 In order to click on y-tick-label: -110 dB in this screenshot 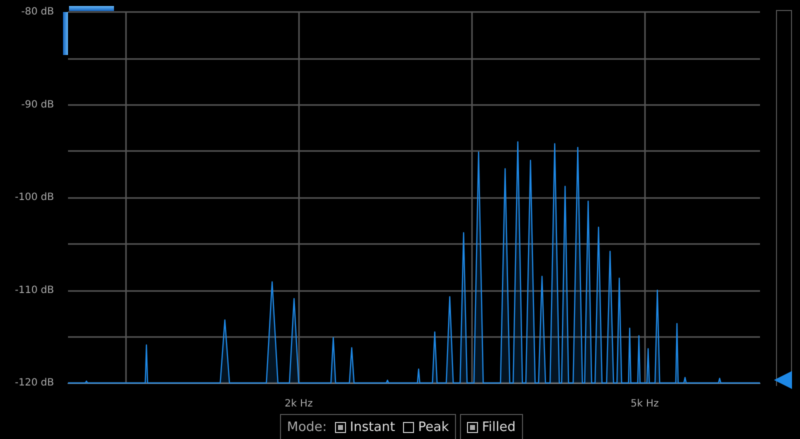, I will do `click(34, 290)`.